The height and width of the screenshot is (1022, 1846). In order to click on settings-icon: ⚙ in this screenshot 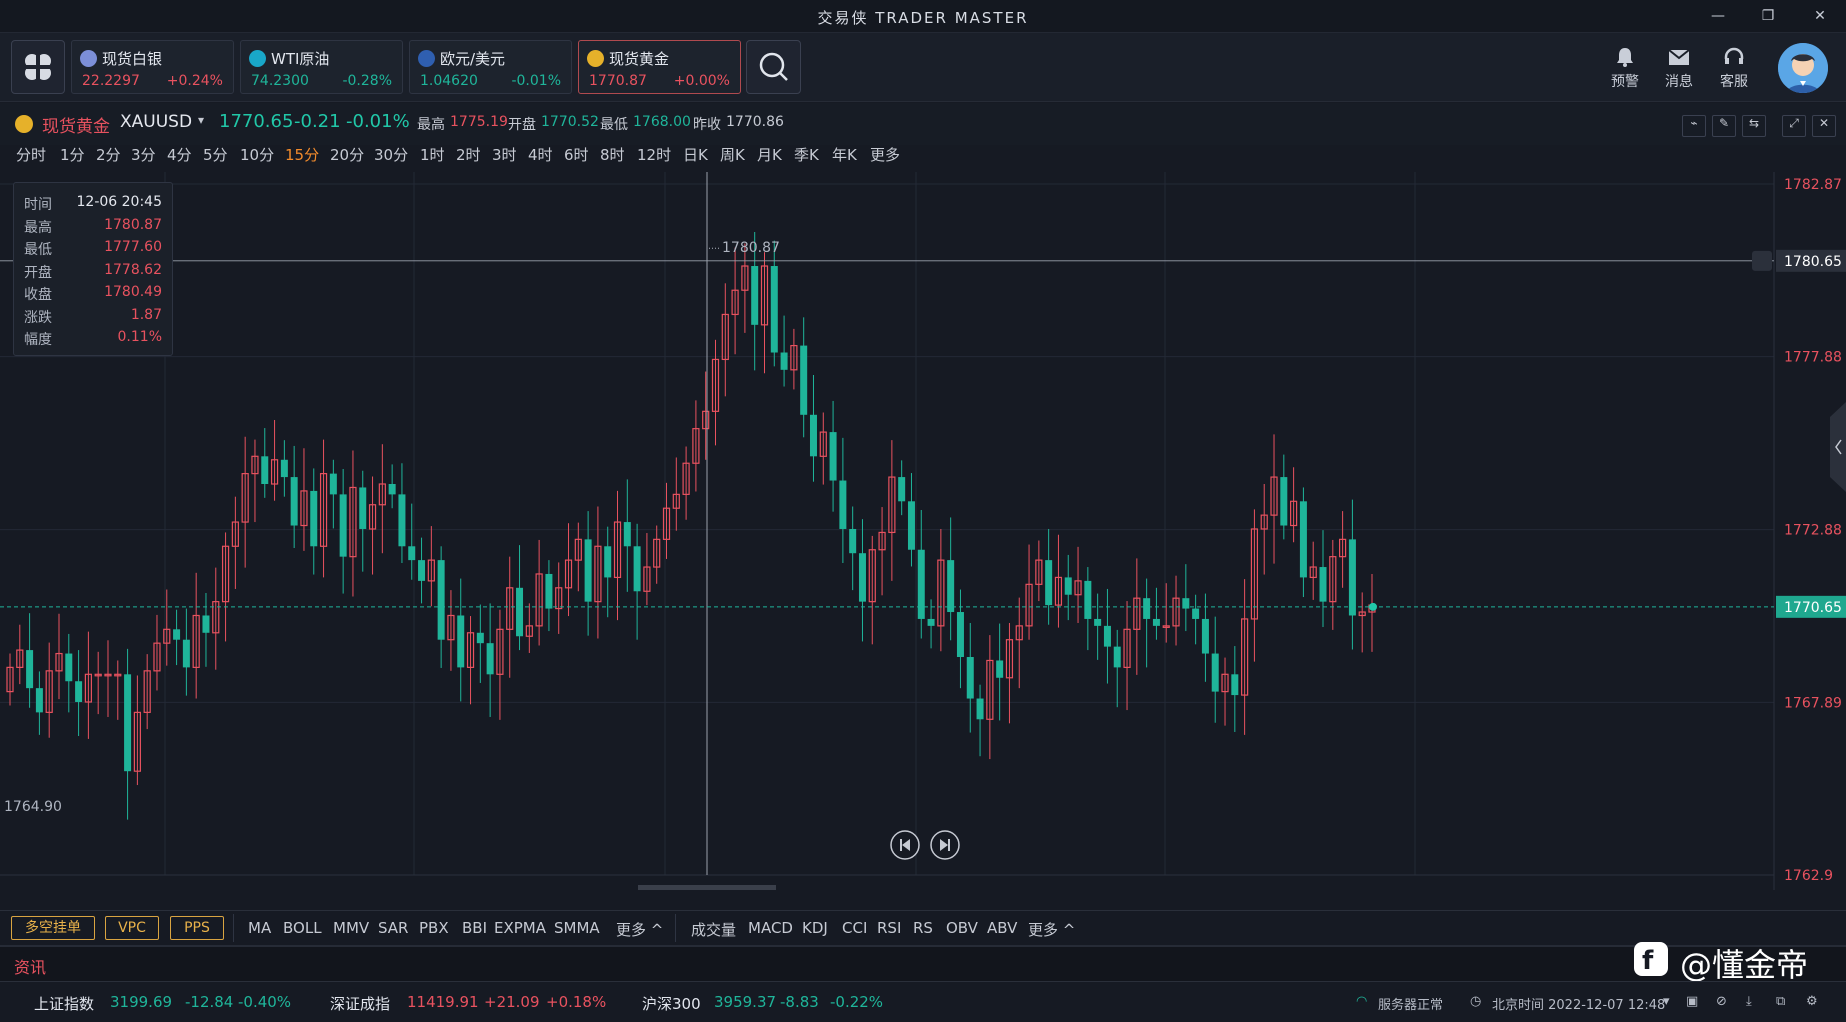, I will do `click(1812, 1001)`.